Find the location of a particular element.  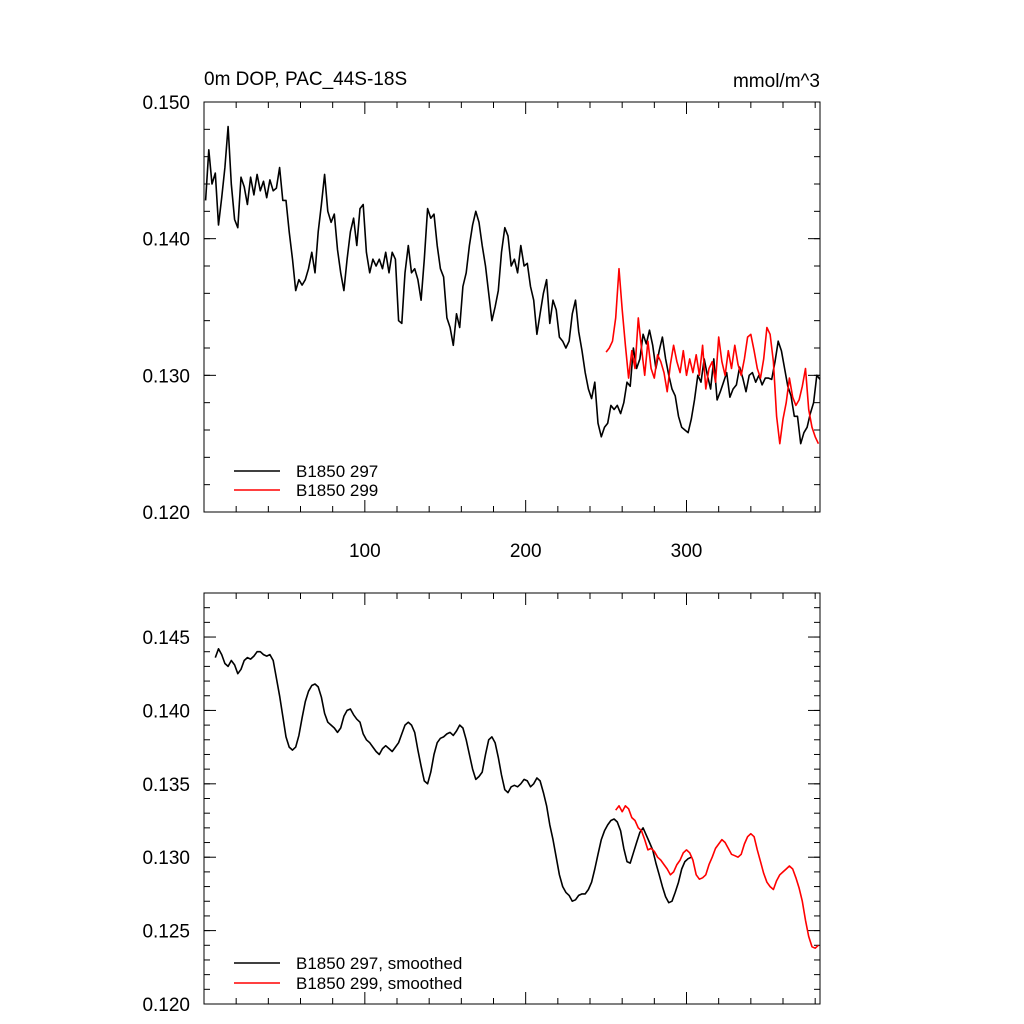

legend-label-b1850-299: B1850 299 is located at coordinates (337, 490).